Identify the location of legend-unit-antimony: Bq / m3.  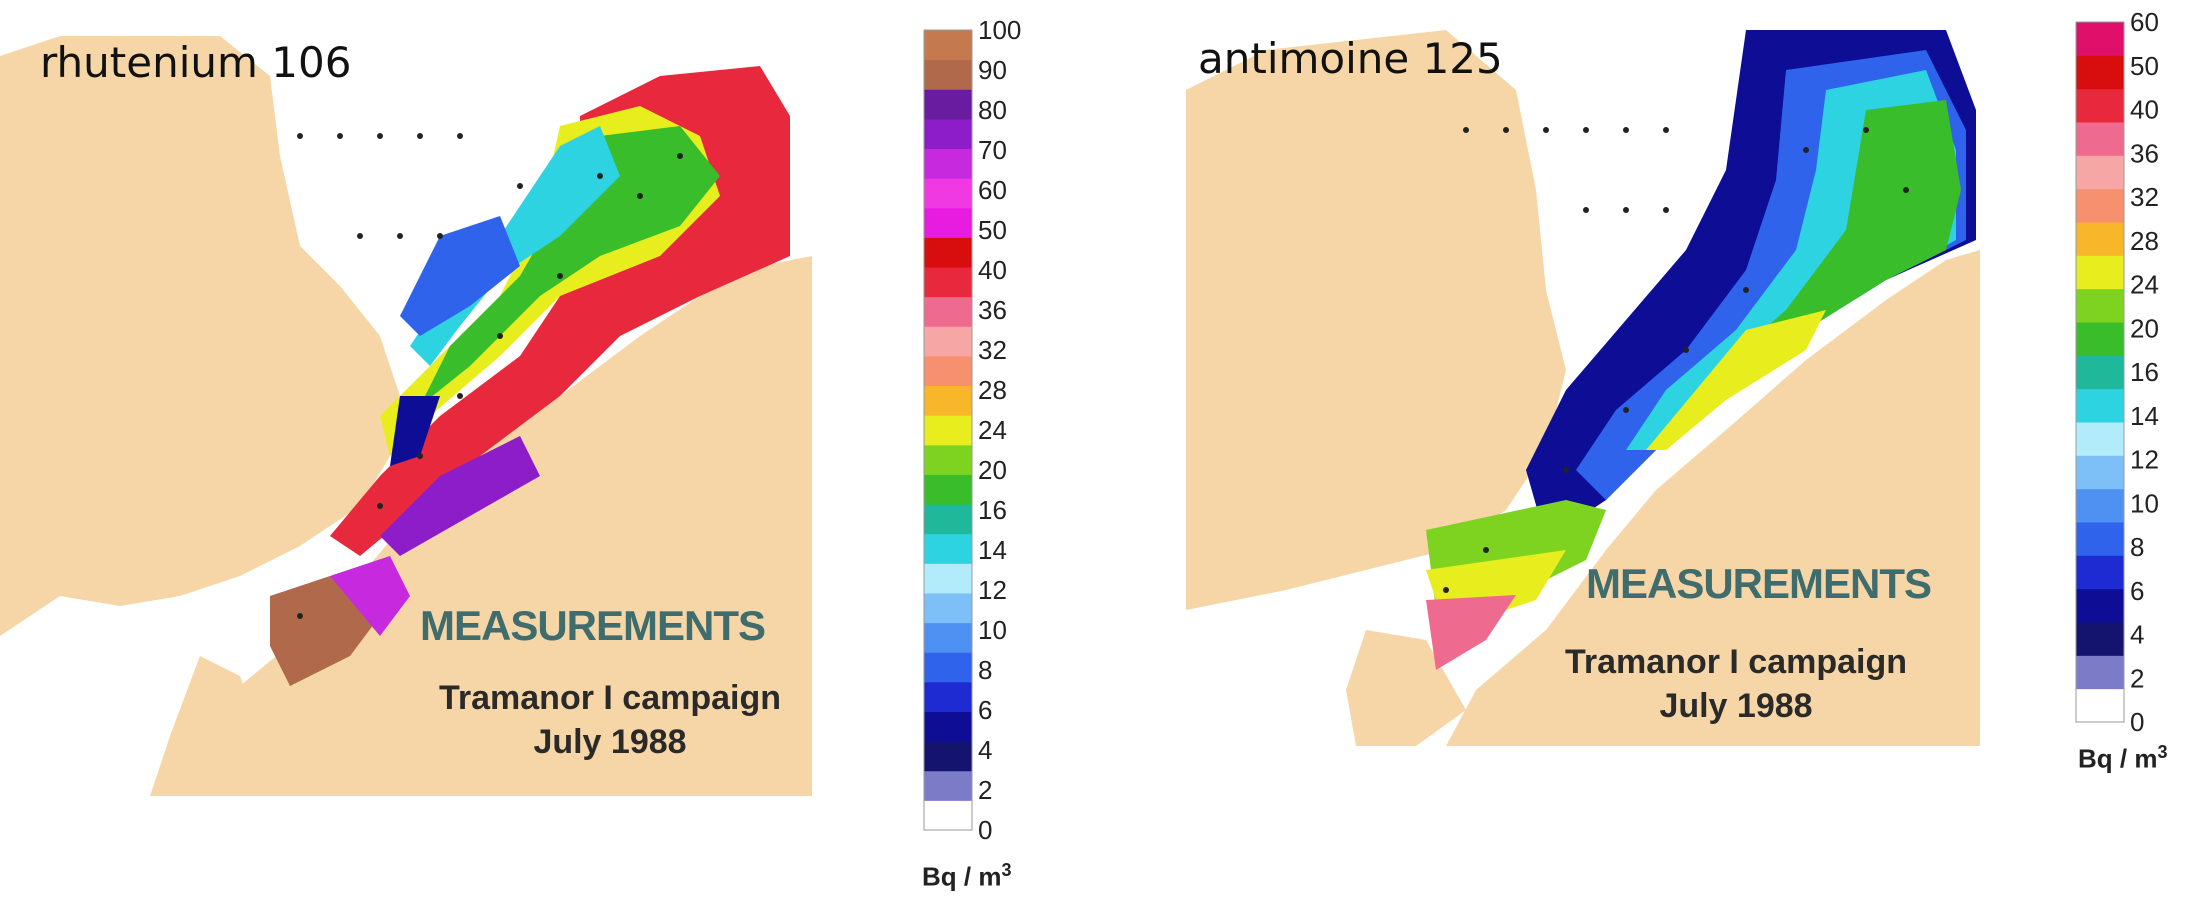
(2122, 758).